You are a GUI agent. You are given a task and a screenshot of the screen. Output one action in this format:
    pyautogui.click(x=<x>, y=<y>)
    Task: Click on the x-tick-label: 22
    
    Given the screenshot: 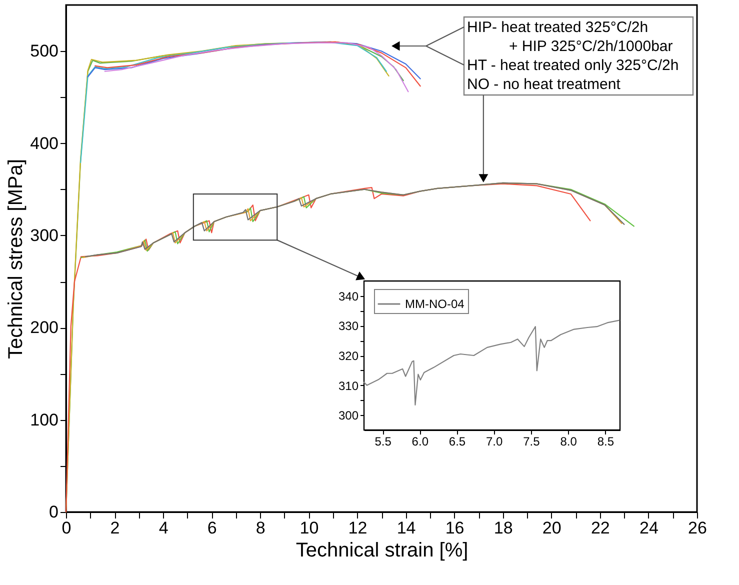 What is the action you would take?
    pyautogui.click(x=600, y=528)
    